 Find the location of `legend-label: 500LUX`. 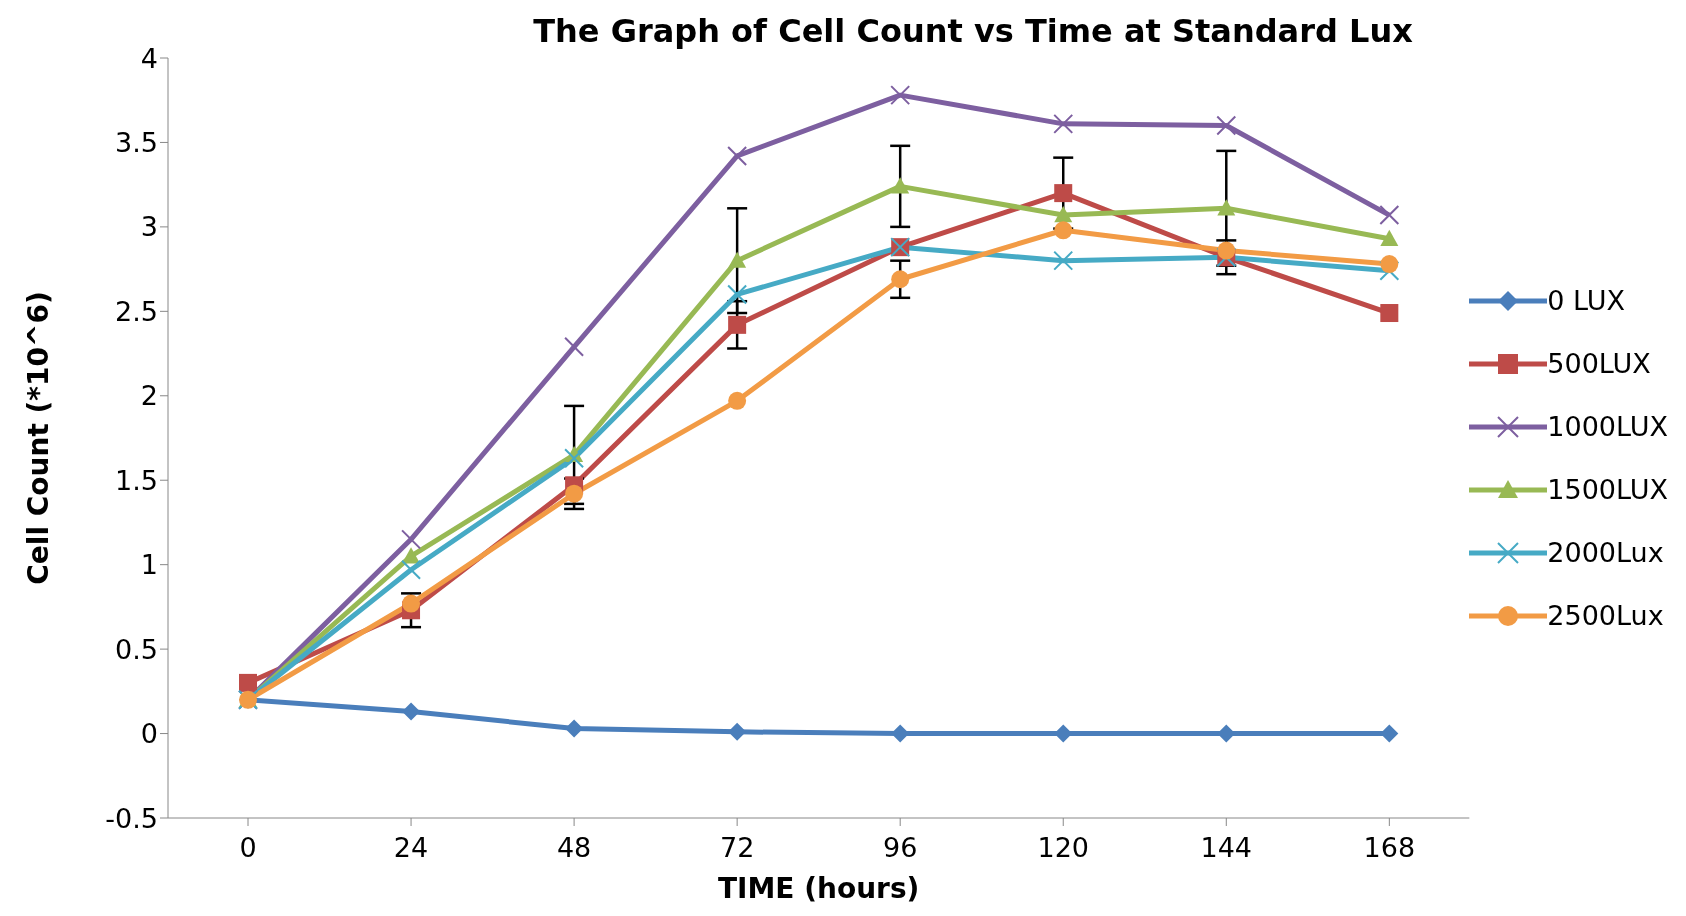

legend-label: 500LUX is located at coordinates (1599, 363).